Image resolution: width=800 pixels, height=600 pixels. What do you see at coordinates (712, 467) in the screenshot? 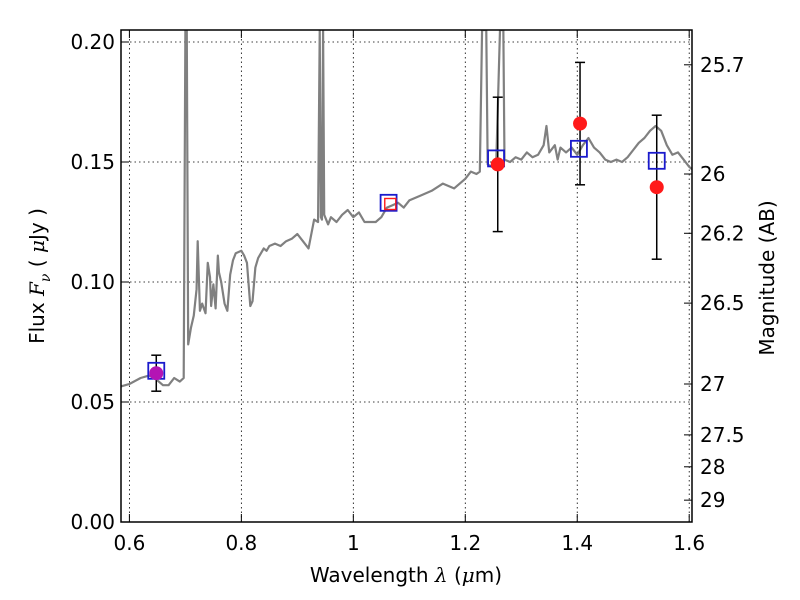
I see `y2-tick-label: 28` at bounding box center [712, 467].